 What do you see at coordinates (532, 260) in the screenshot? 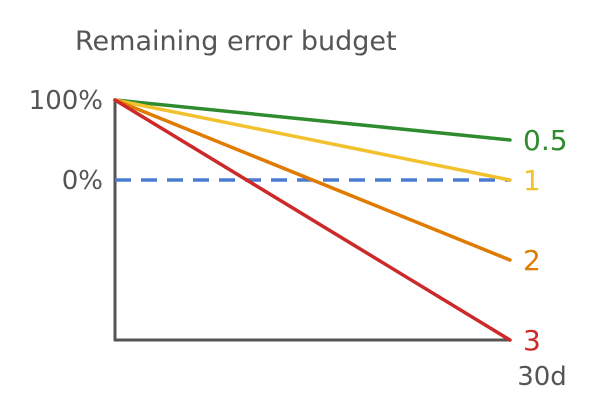
I see `series-label: 2` at bounding box center [532, 260].